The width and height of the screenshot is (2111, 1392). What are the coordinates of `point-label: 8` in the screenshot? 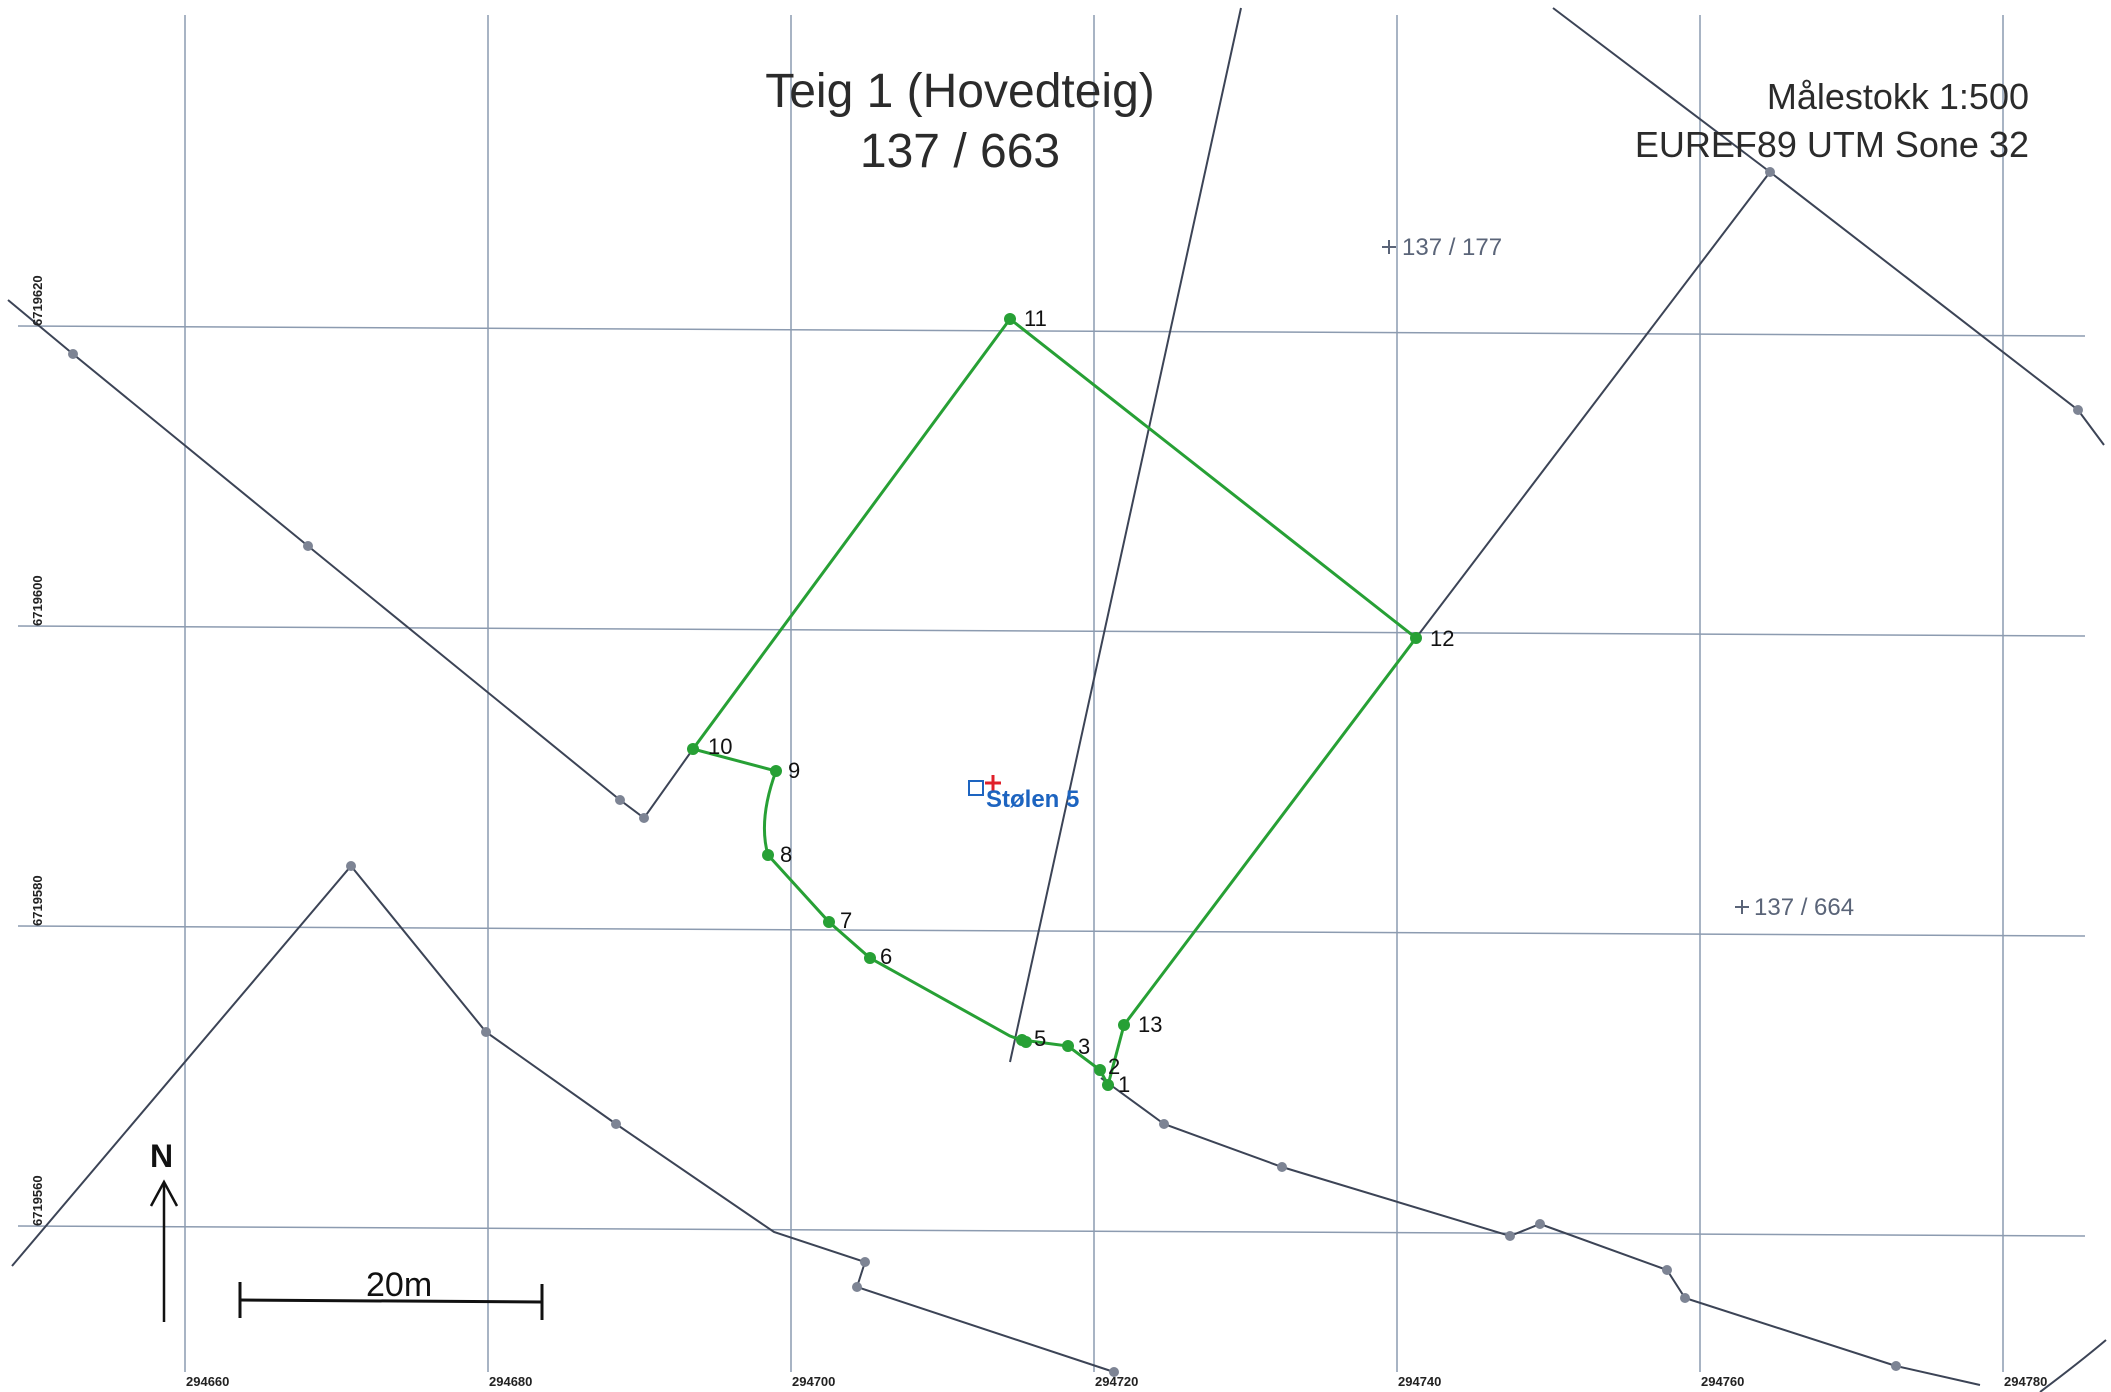 It's located at (786, 854).